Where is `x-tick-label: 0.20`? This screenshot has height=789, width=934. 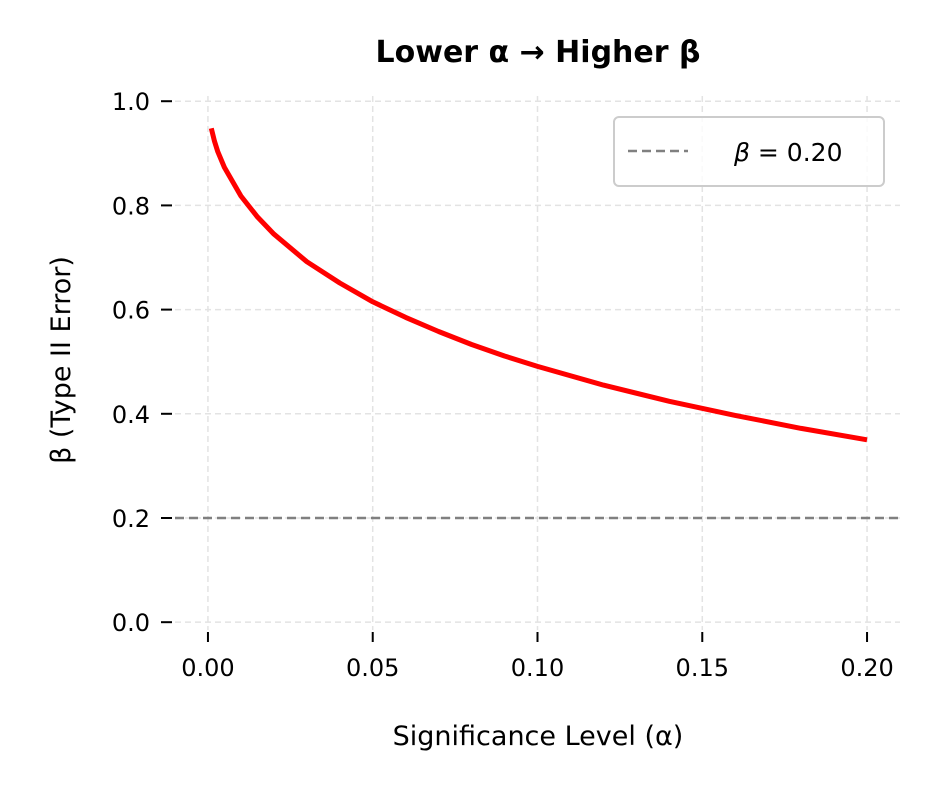
x-tick-label: 0.20 is located at coordinates (866, 668).